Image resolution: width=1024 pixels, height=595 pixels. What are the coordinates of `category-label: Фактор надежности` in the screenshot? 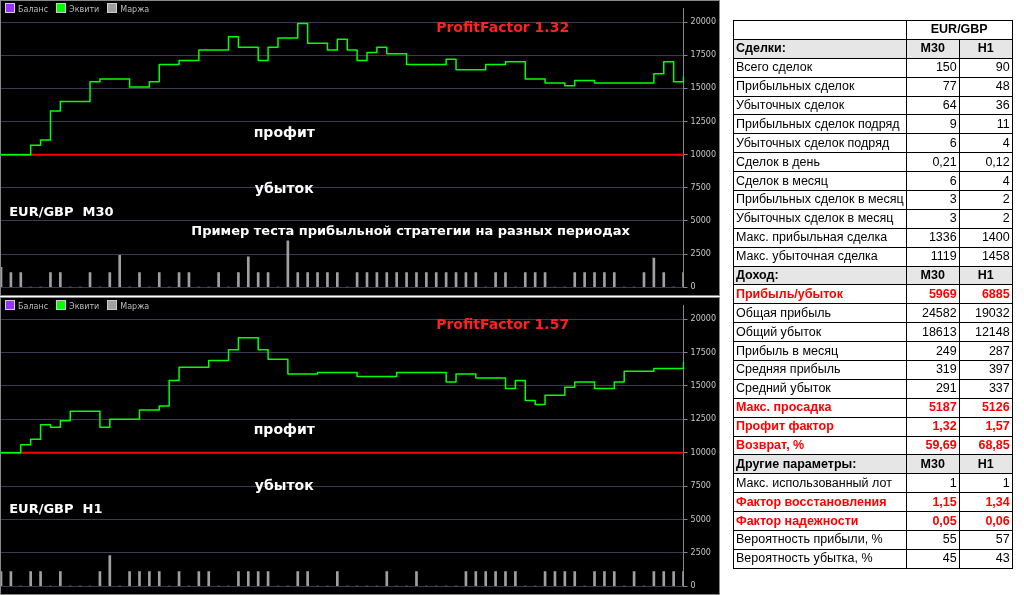 It's located at (820, 521).